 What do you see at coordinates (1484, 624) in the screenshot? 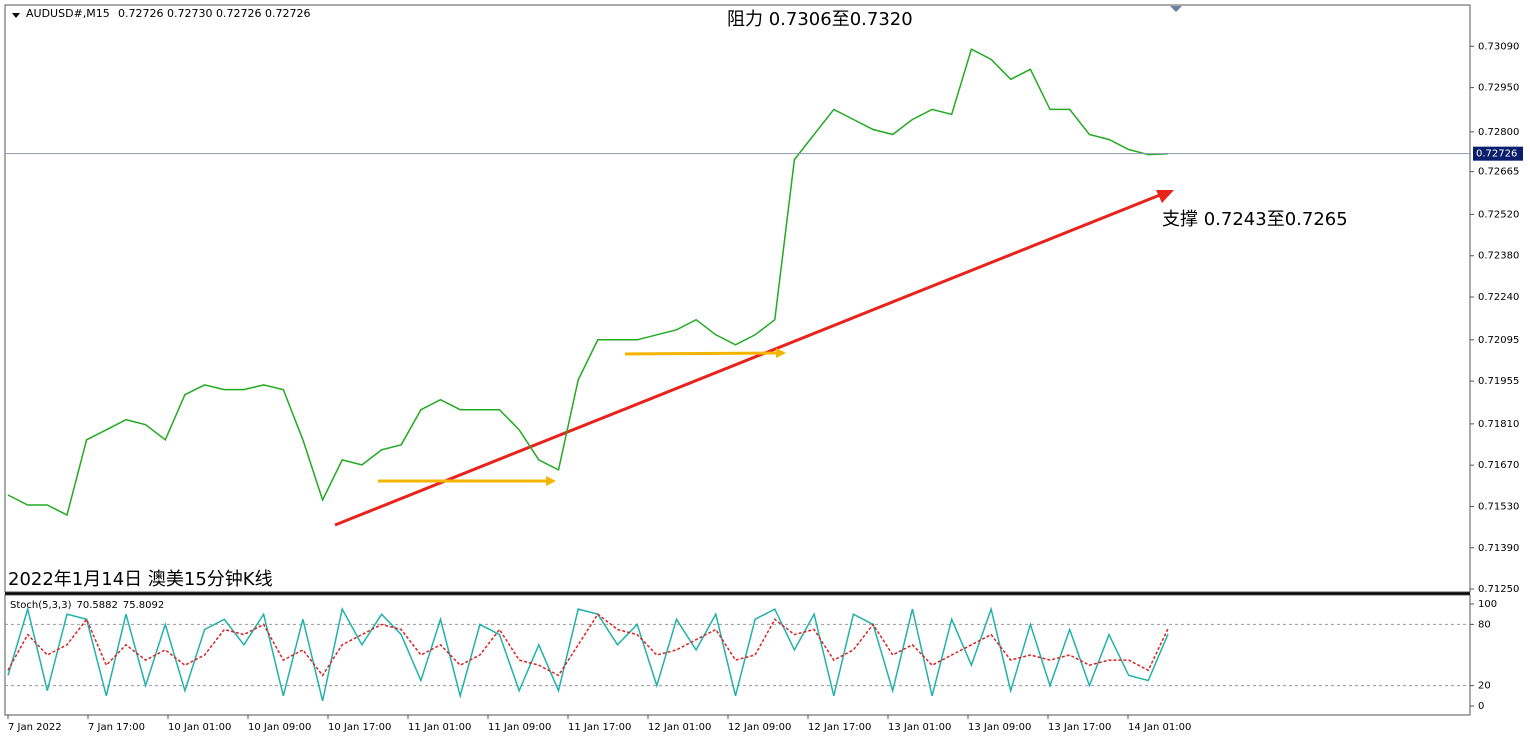
I see `y-tick-label: 80` at bounding box center [1484, 624].